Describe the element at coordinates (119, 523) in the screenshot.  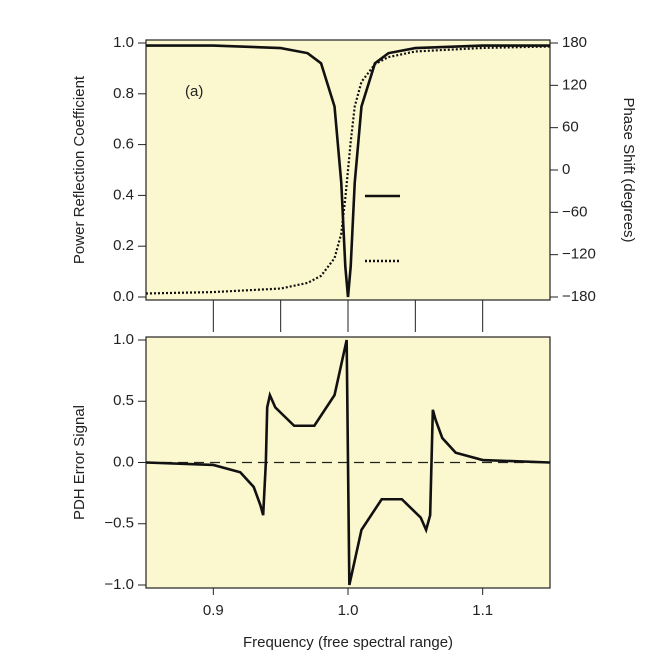
I see `y-tick-label: −0.5` at that location.